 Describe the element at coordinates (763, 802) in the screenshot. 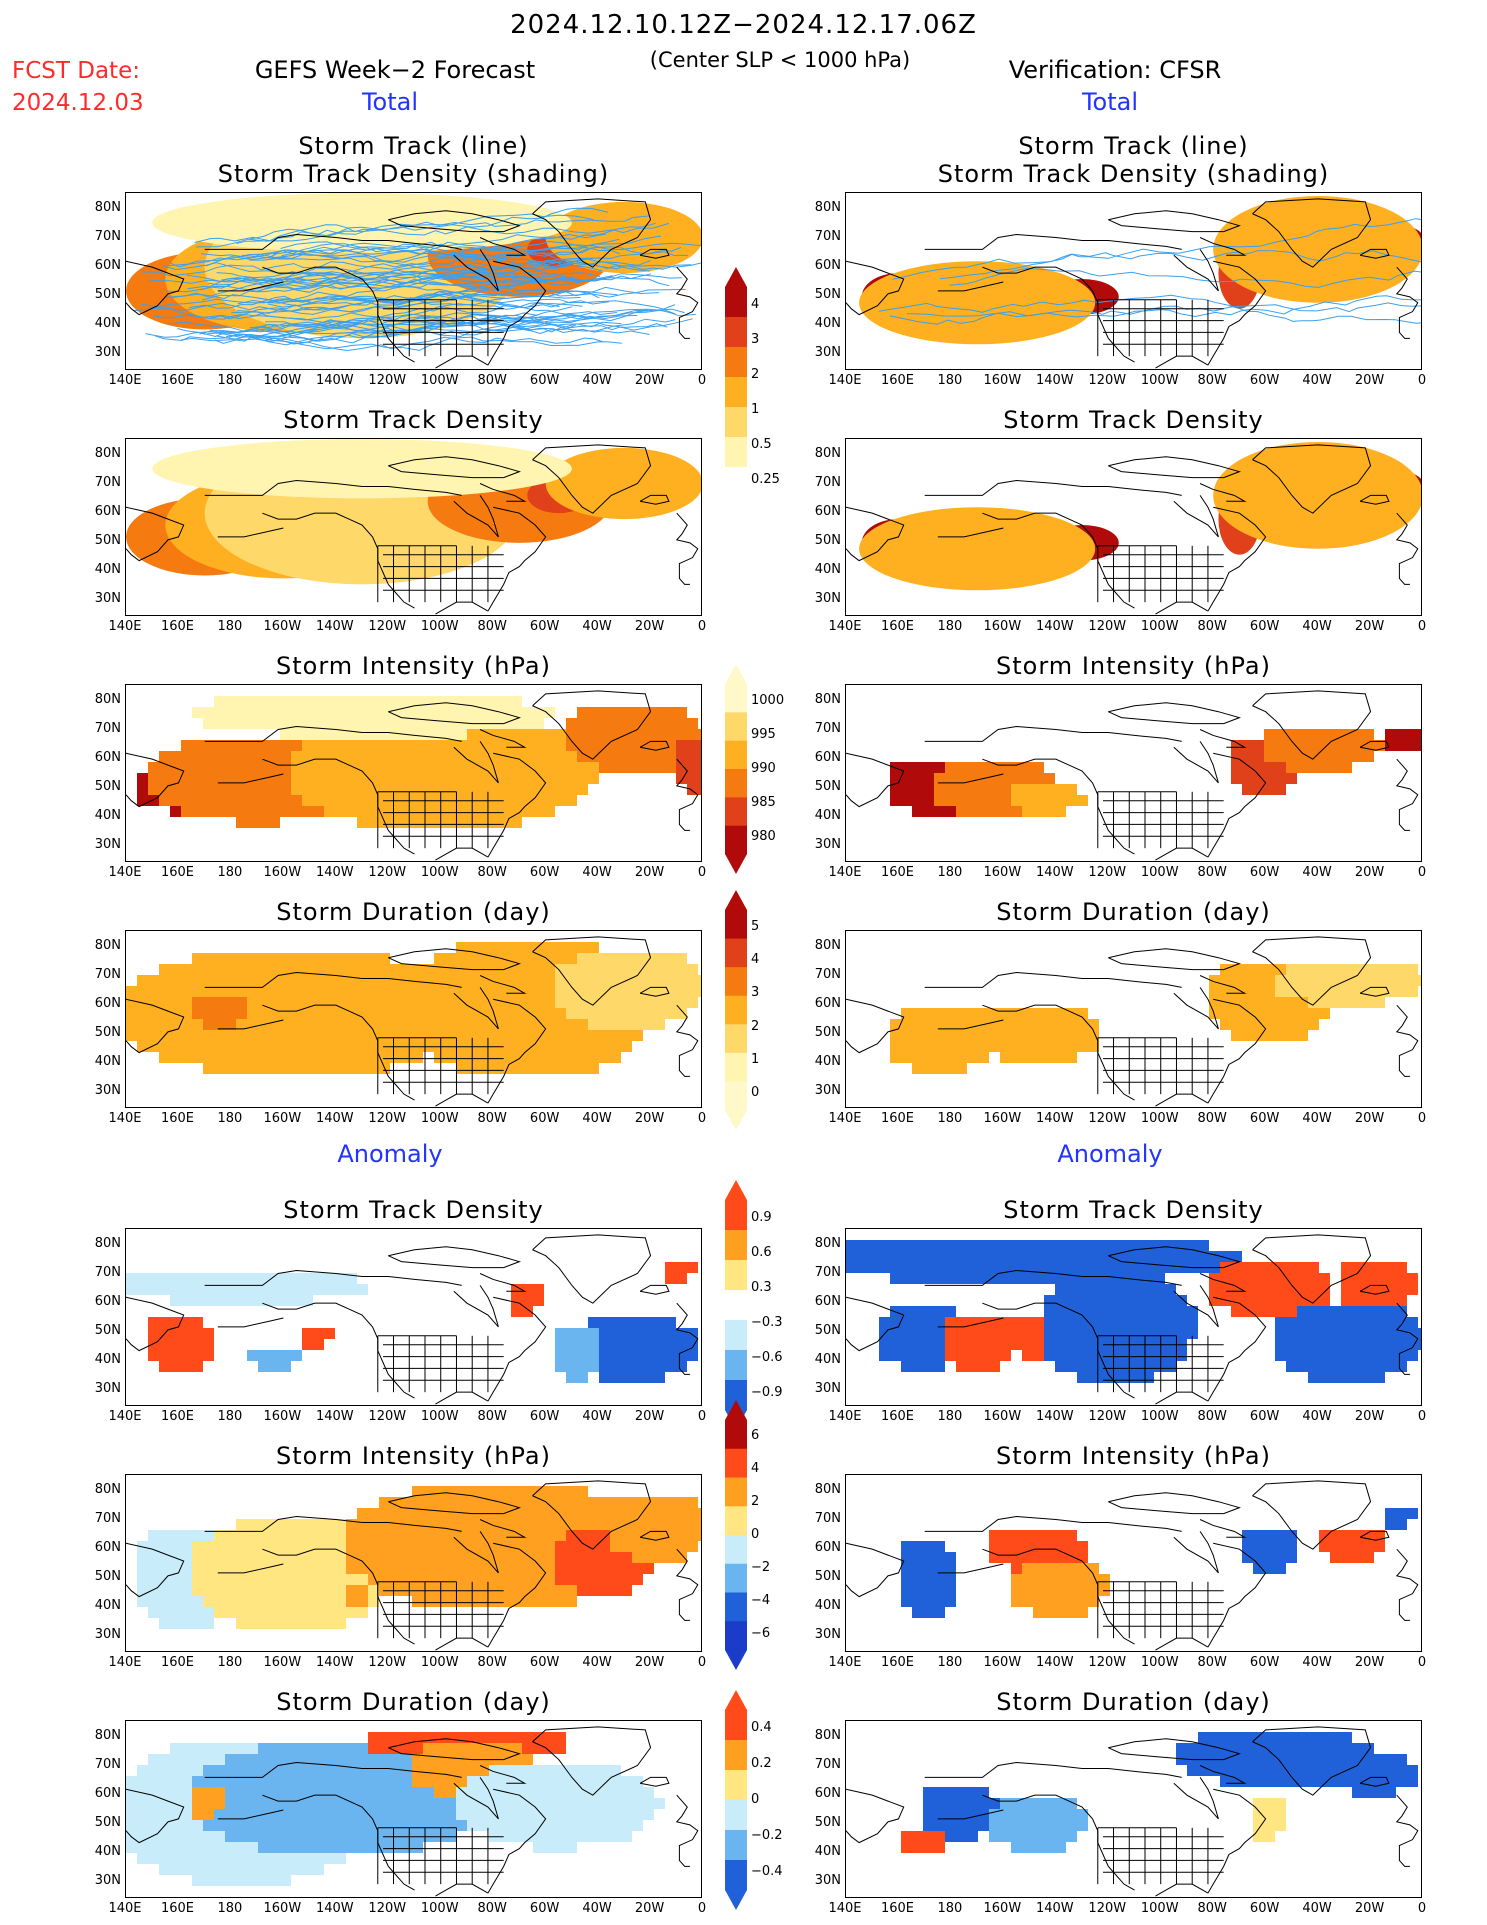

I see `colorbar-tick-label: 985` at that location.